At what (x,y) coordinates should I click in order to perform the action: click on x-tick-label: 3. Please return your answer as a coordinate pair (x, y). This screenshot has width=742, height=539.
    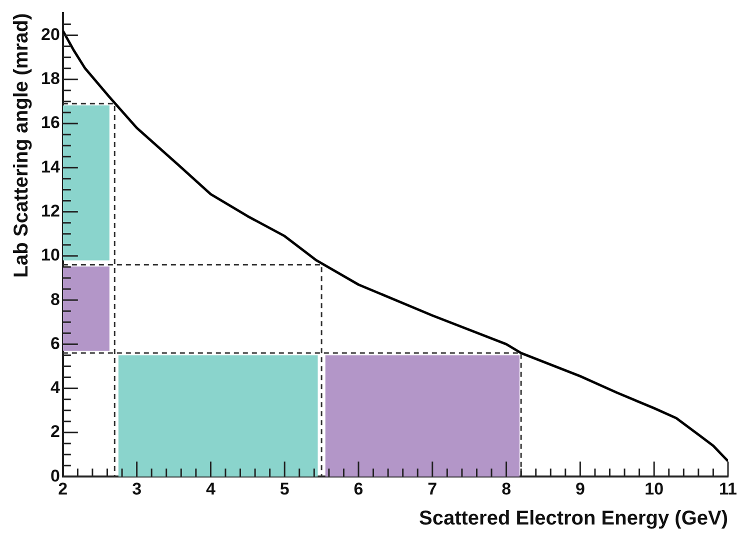
    Looking at the image, I should click on (137, 488).